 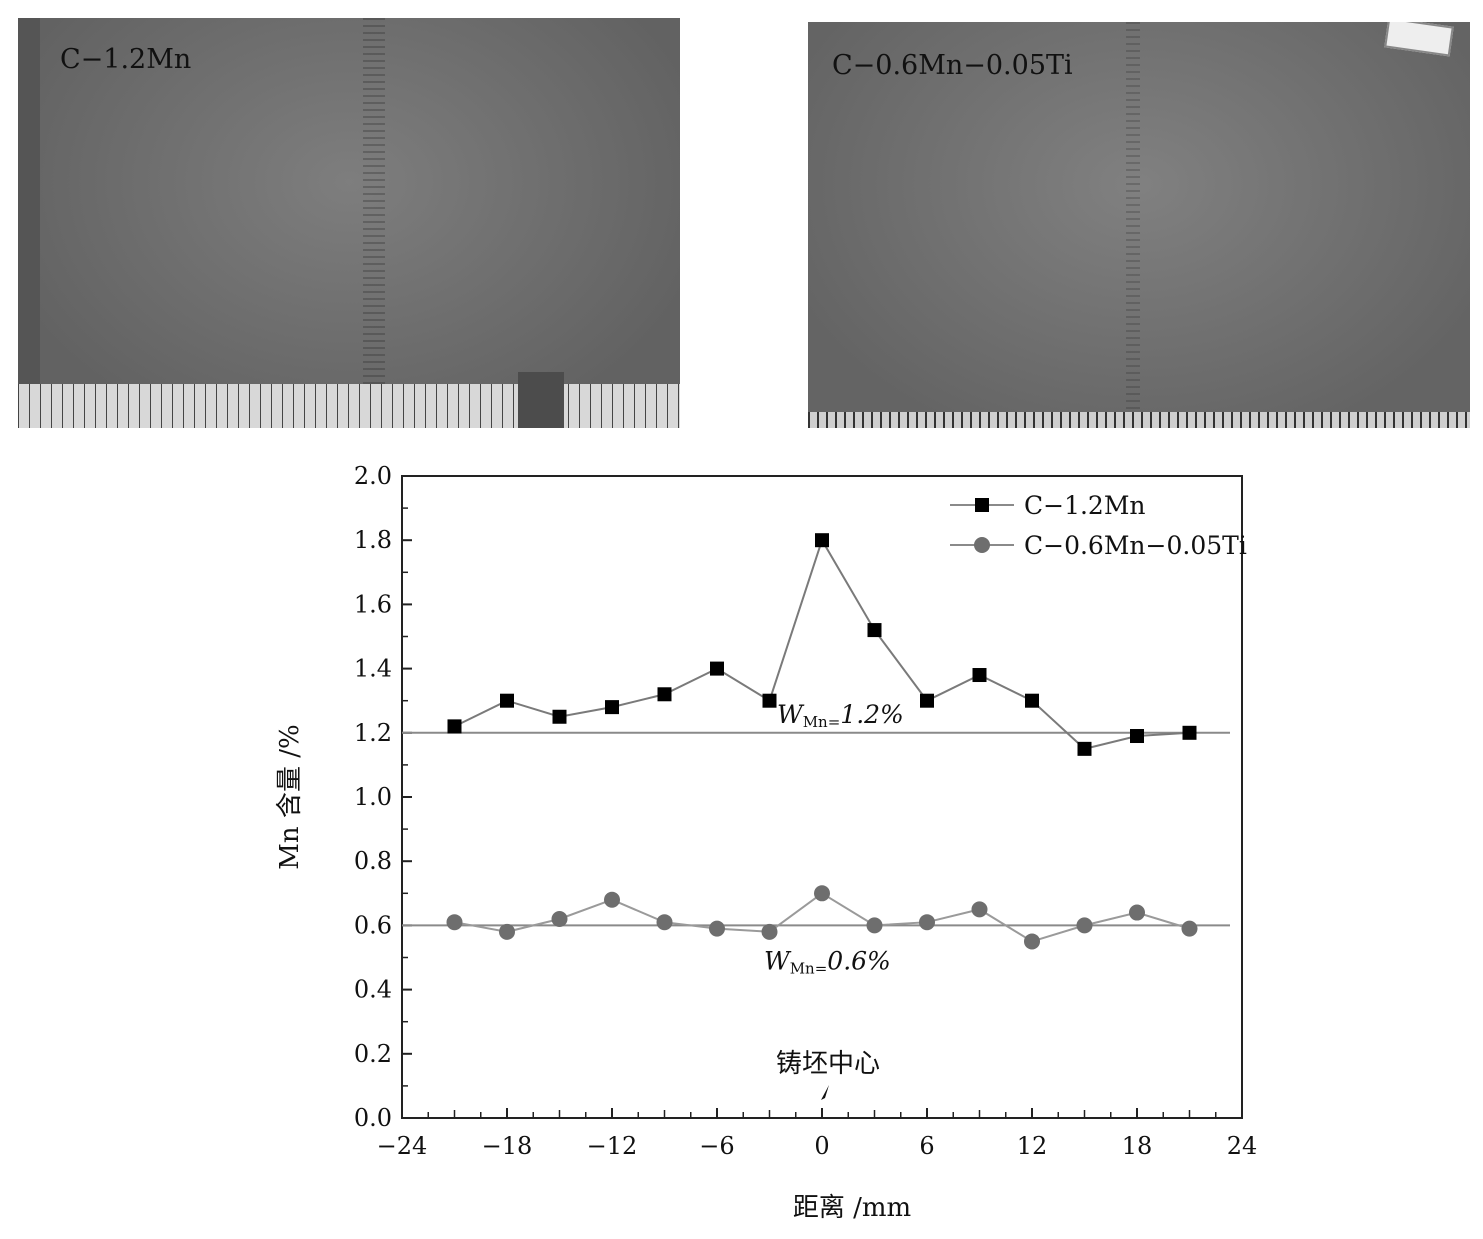 I want to click on annotation-label: 铸坯中心, so click(x=828, y=1064).